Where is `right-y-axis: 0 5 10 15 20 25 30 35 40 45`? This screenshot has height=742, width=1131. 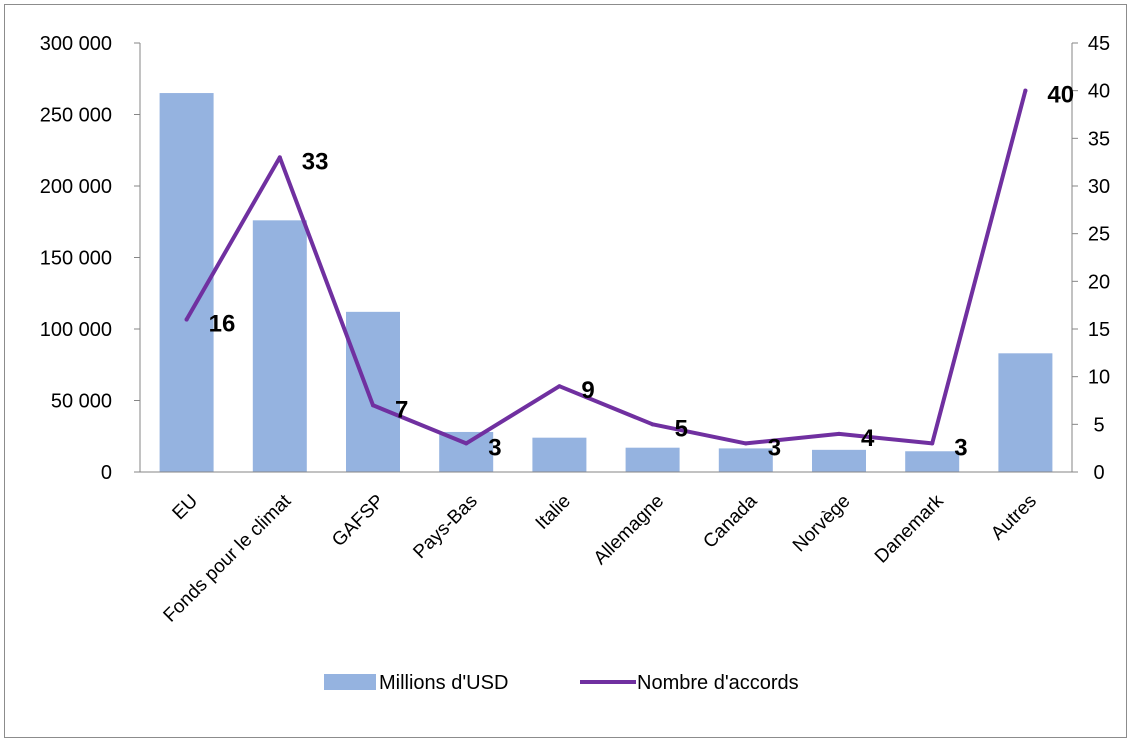 right-y-axis: 0 5 10 15 20 25 30 35 40 45 is located at coordinates (1090, 258).